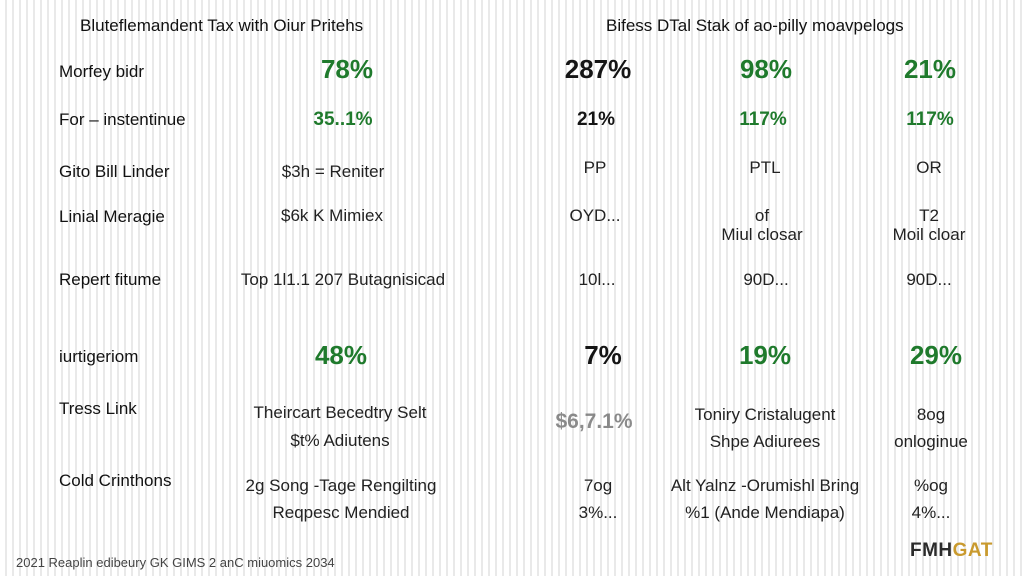  I want to click on table-cell: Top 1l1.1 207 Butagnisicad, so click(343, 279).